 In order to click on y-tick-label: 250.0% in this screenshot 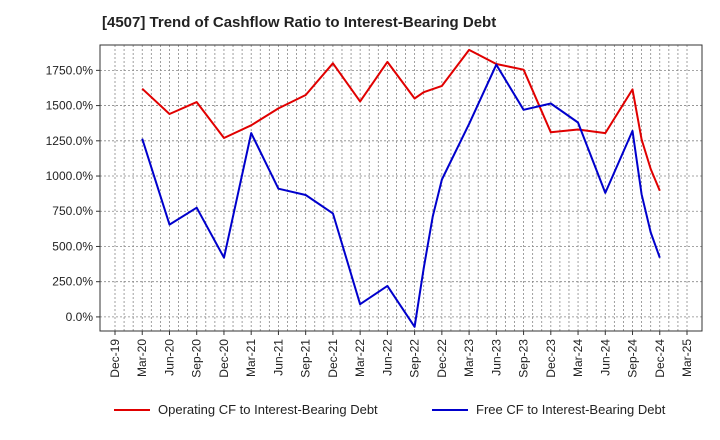, I will do `click(72, 282)`.